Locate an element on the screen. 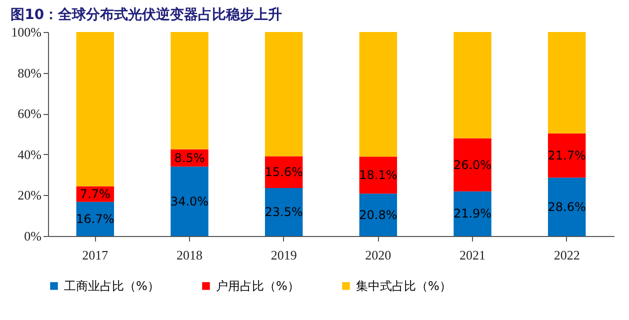 This screenshot has width=629, height=320. x-tick-label: 2020 is located at coordinates (378, 255).